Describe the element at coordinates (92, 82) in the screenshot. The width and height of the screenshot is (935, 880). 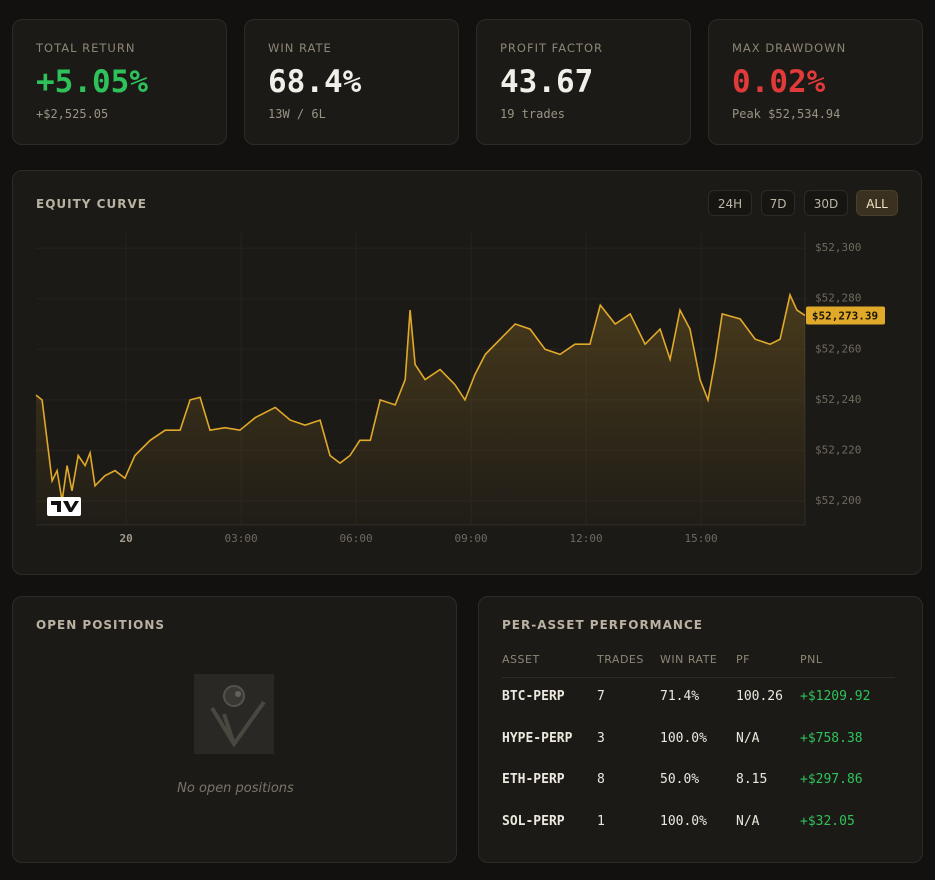
I see `stat-value: +5.05%` at that location.